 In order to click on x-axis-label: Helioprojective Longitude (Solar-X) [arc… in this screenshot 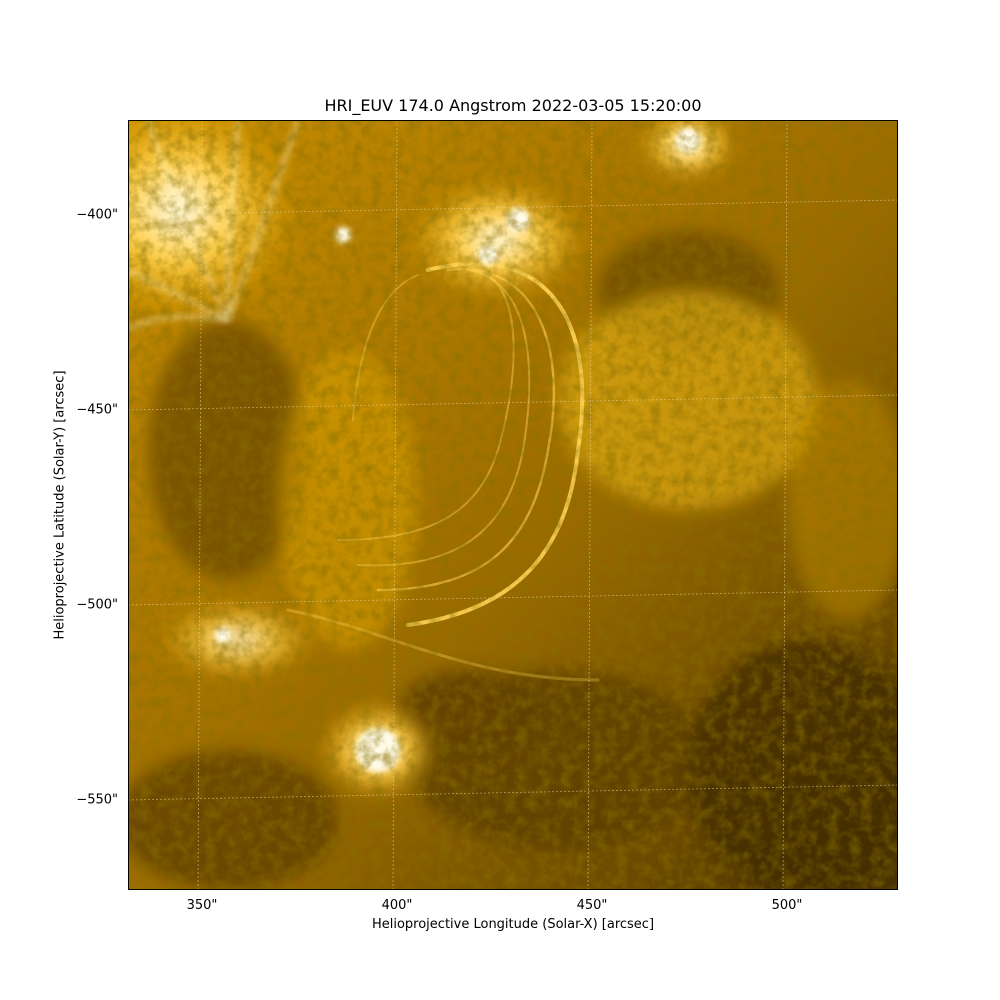, I will do `click(513, 924)`.